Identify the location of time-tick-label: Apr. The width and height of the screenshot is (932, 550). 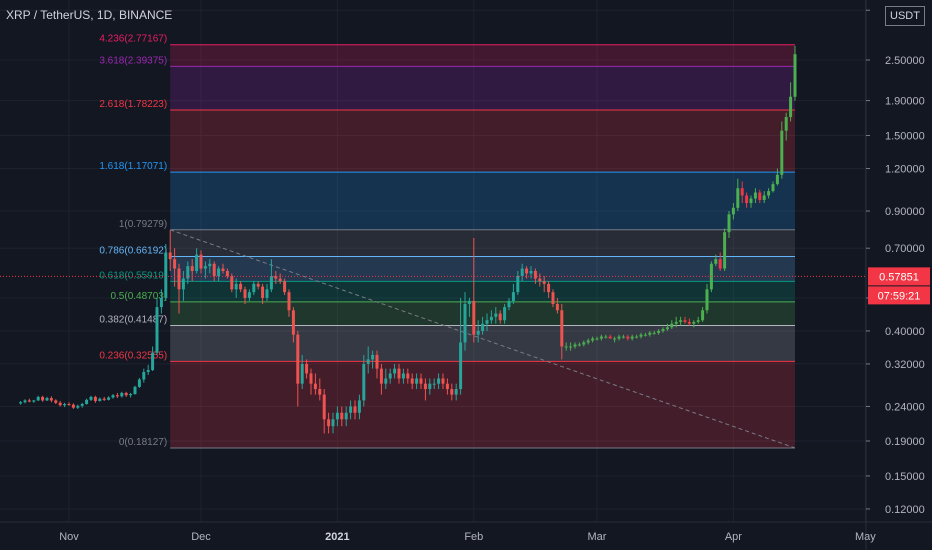
(733, 537).